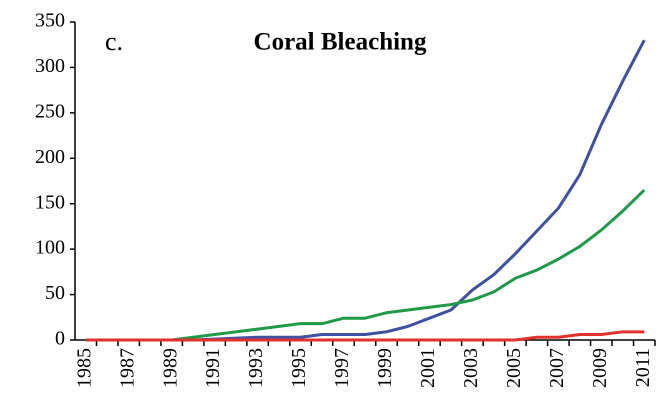 This screenshot has width=663, height=416. What do you see at coordinates (557, 368) in the screenshot?
I see `x-tick-label: 2007` at bounding box center [557, 368].